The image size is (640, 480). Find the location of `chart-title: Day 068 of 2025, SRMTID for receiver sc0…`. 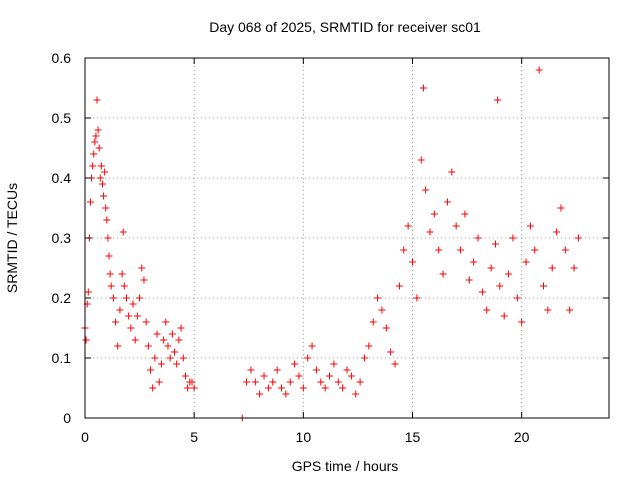

chart-title: Day 068 of 2025, SRMTID for receiver sc0… is located at coordinates (345, 27).